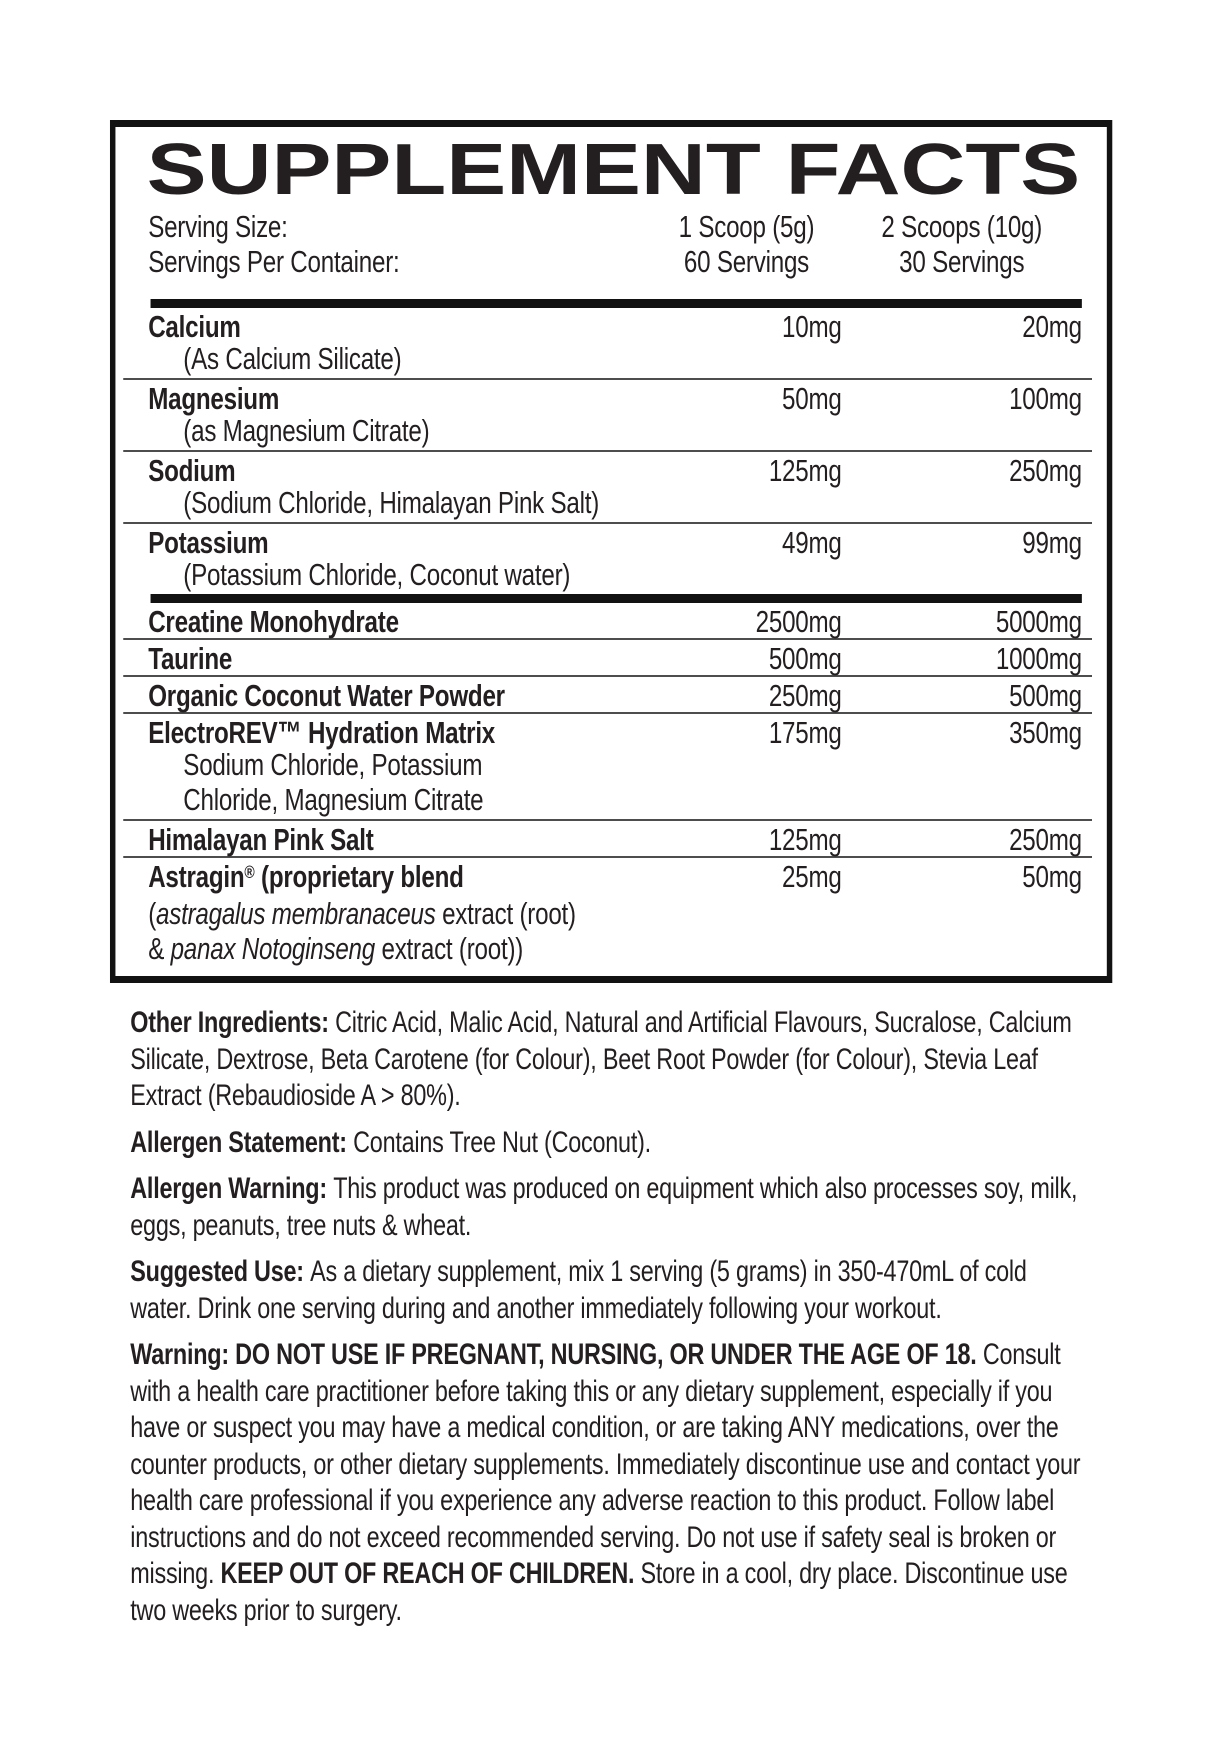  Describe the element at coordinates (1045, 732) in the screenshot. I see `amount-per-2-scoops: 350mg` at that location.